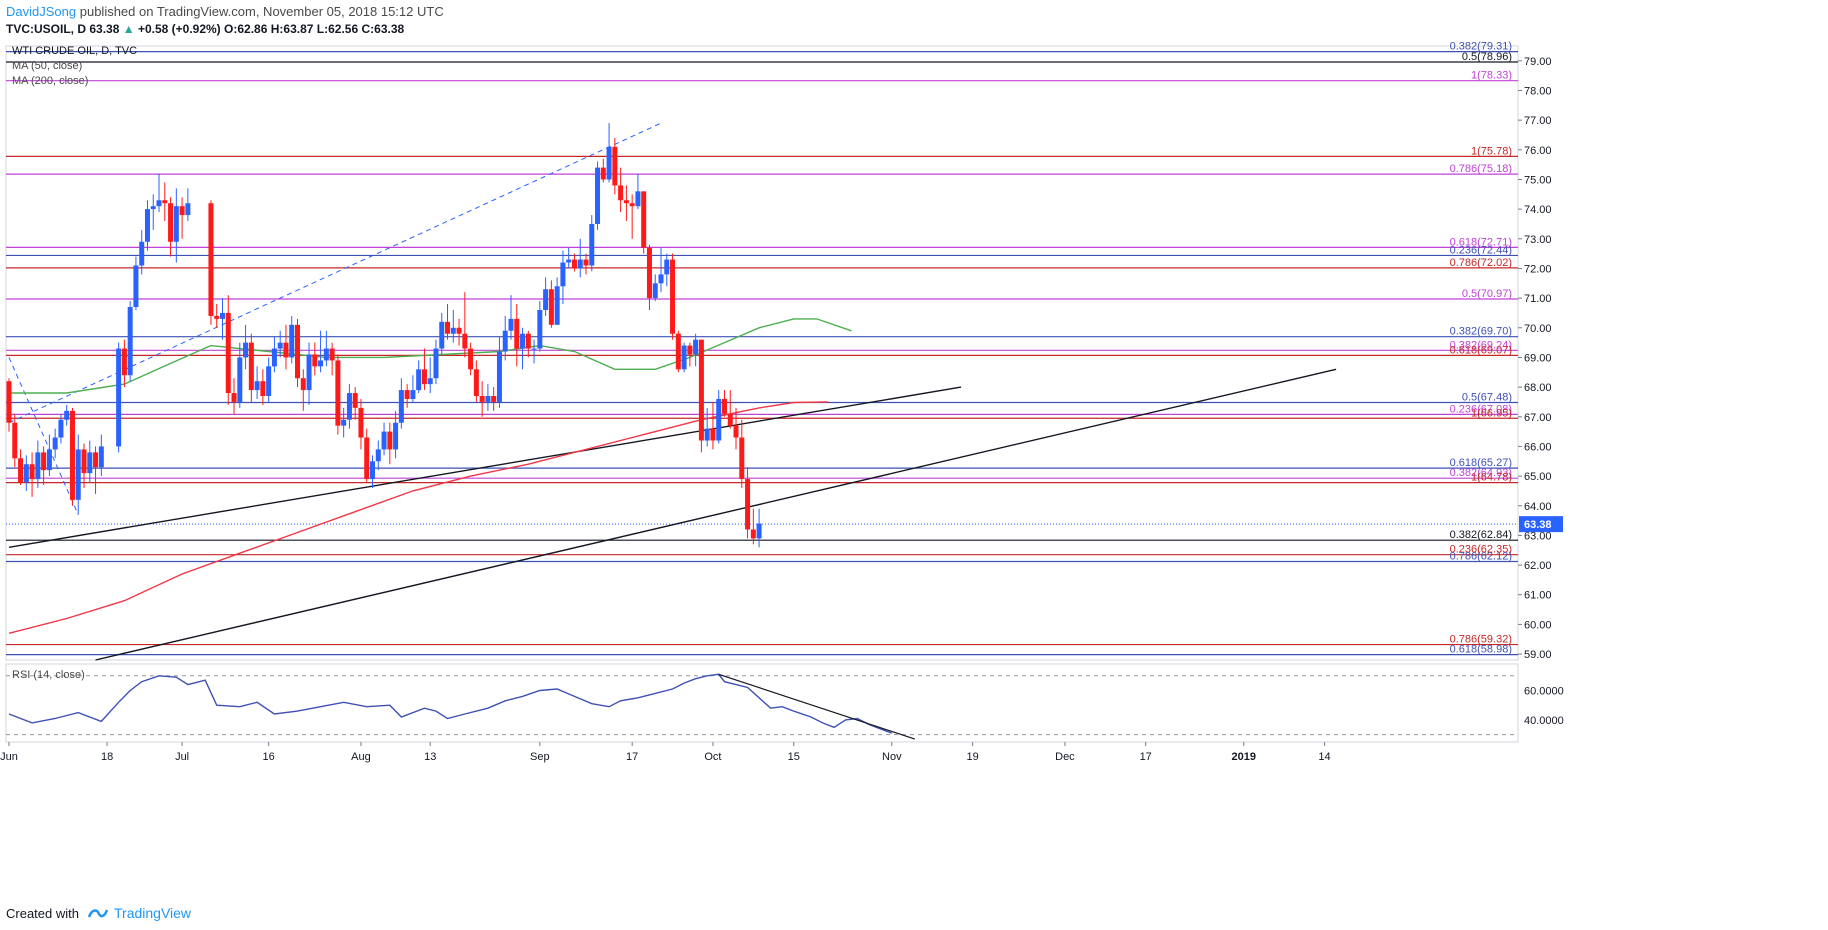 Image resolution: width=1828 pixels, height=930 pixels. What do you see at coordinates (1538, 447) in the screenshot?
I see `price-tick-label: 66.00` at bounding box center [1538, 447].